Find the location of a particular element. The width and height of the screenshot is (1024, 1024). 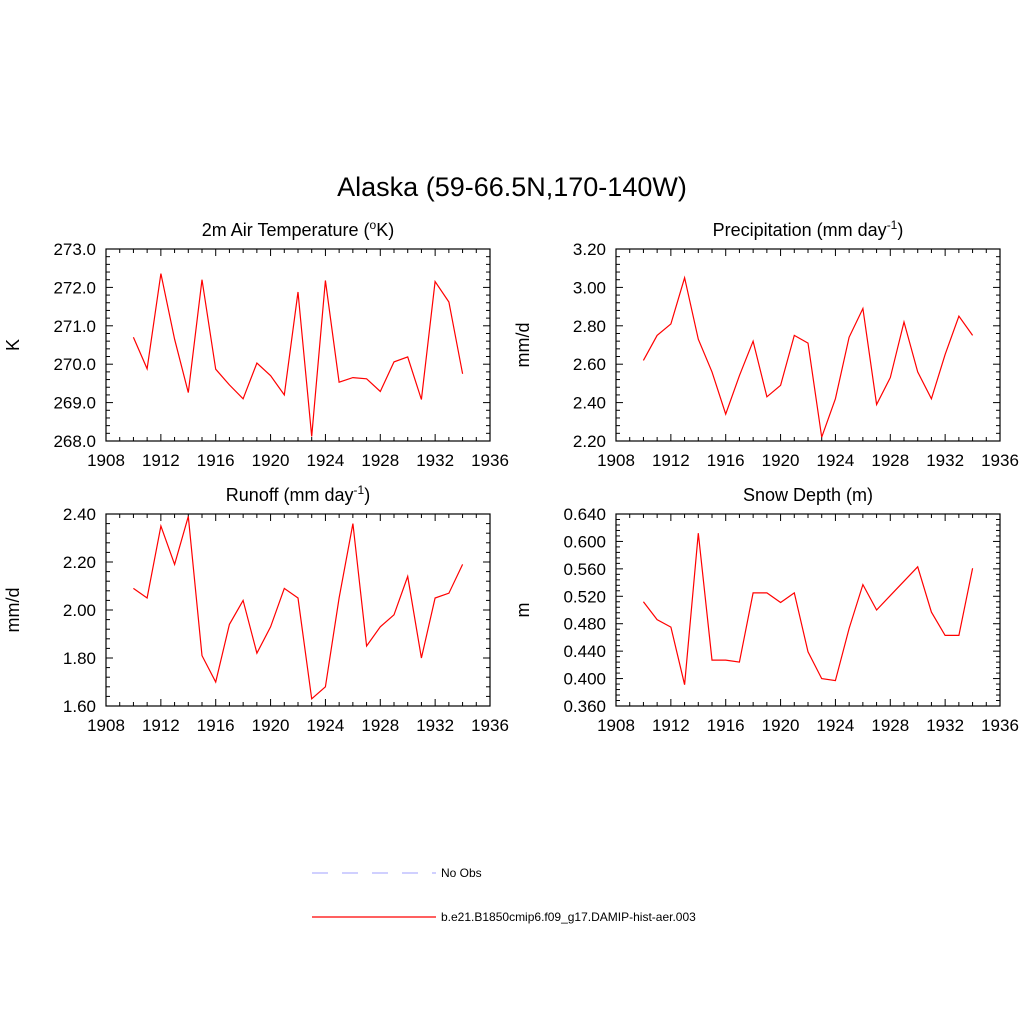

y-tick-label: 0.440 is located at coordinates (584, 651).